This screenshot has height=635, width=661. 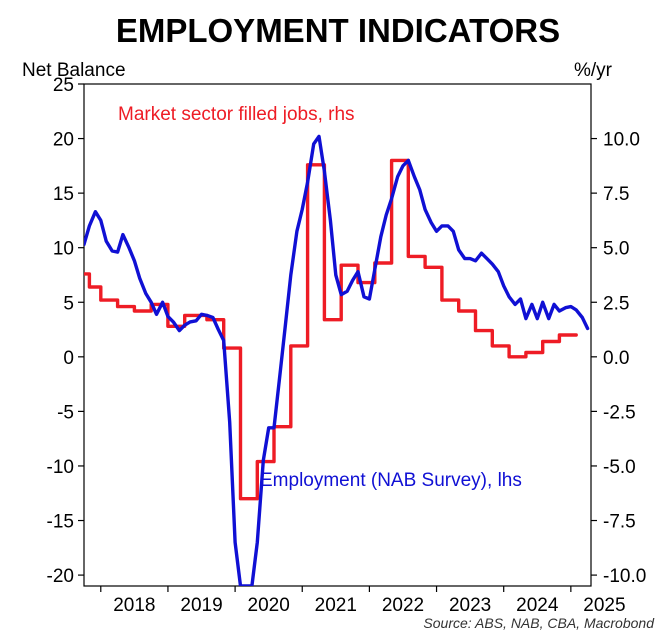 I want to click on right-tick-label: -5.0, so click(x=619, y=467).